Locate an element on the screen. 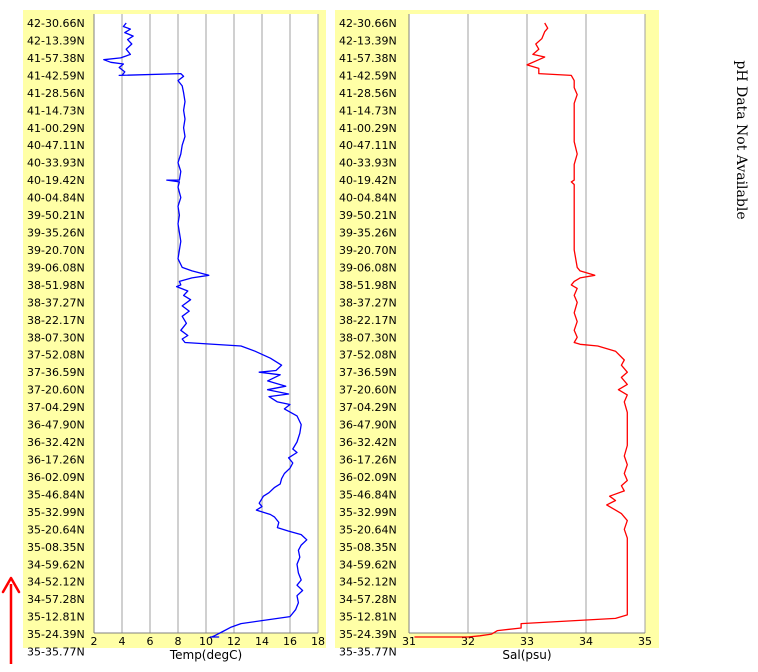  x-tick-label: 16 is located at coordinates (290, 641).